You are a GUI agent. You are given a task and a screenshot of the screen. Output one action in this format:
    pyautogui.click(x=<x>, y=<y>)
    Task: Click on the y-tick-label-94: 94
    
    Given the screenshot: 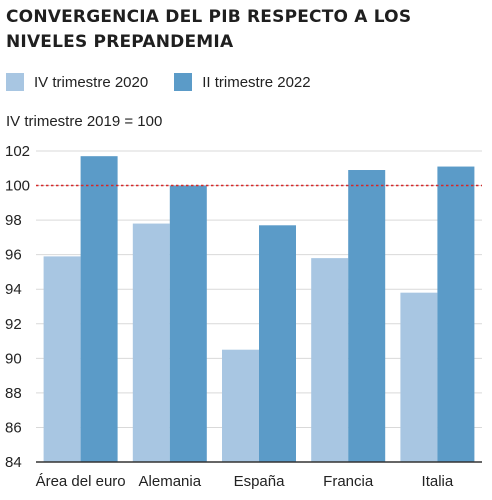 What is the action you would take?
    pyautogui.click(x=13, y=289)
    